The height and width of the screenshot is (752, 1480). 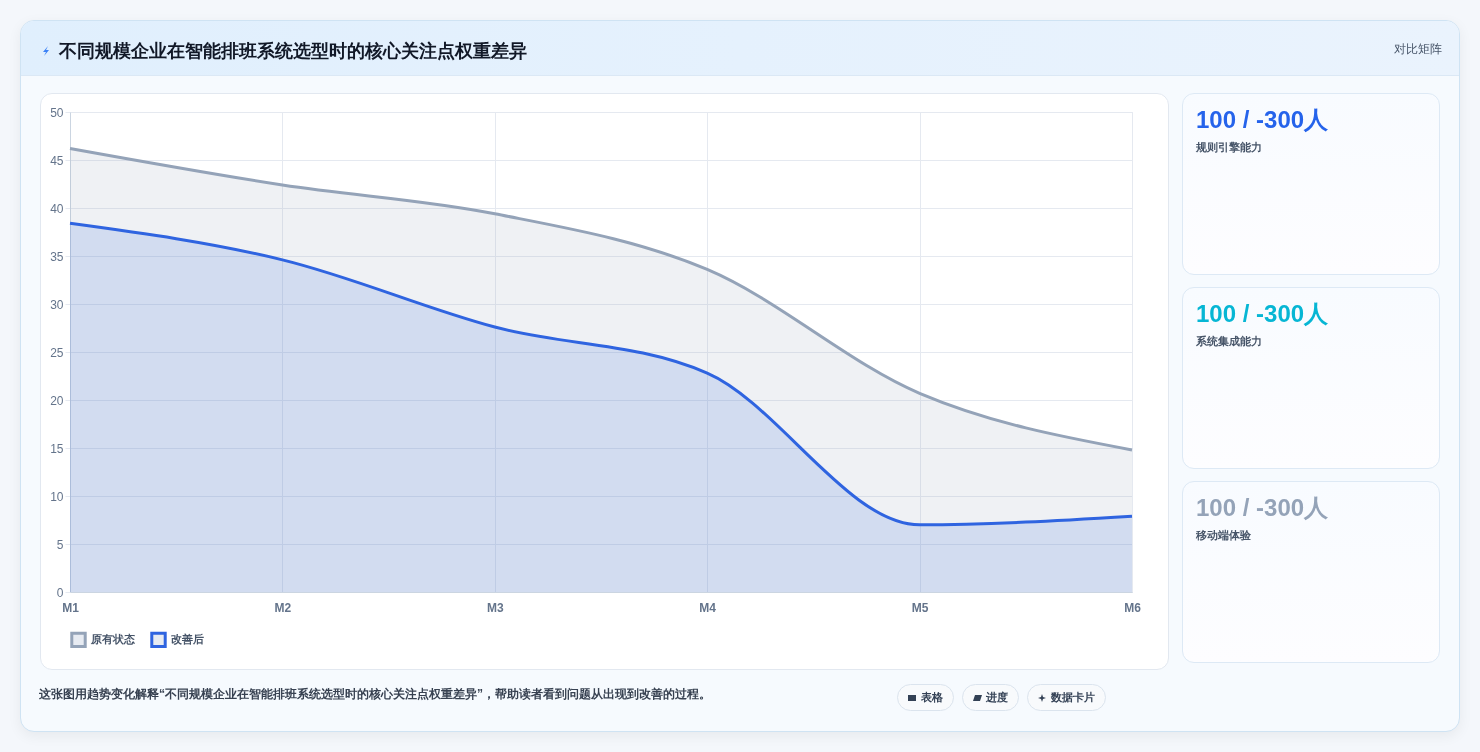 What do you see at coordinates (57, 448) in the screenshot?
I see `y-tick-label: 15` at bounding box center [57, 448].